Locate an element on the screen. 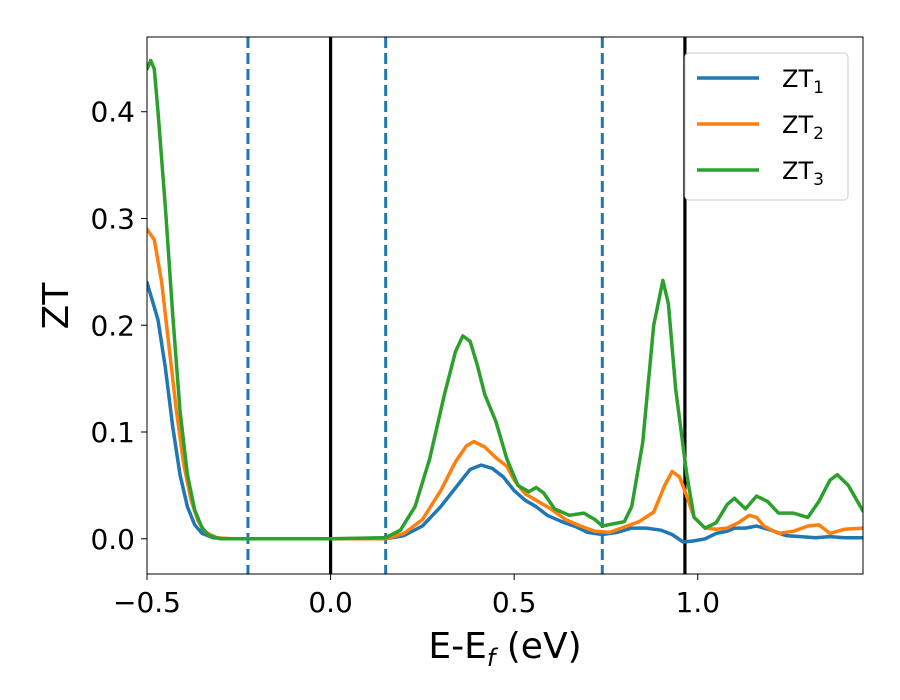 This screenshot has width=900, height=700. y-axis: 0.0 0.1 0.2 0.3 0.4 is located at coordinates (118, 326).